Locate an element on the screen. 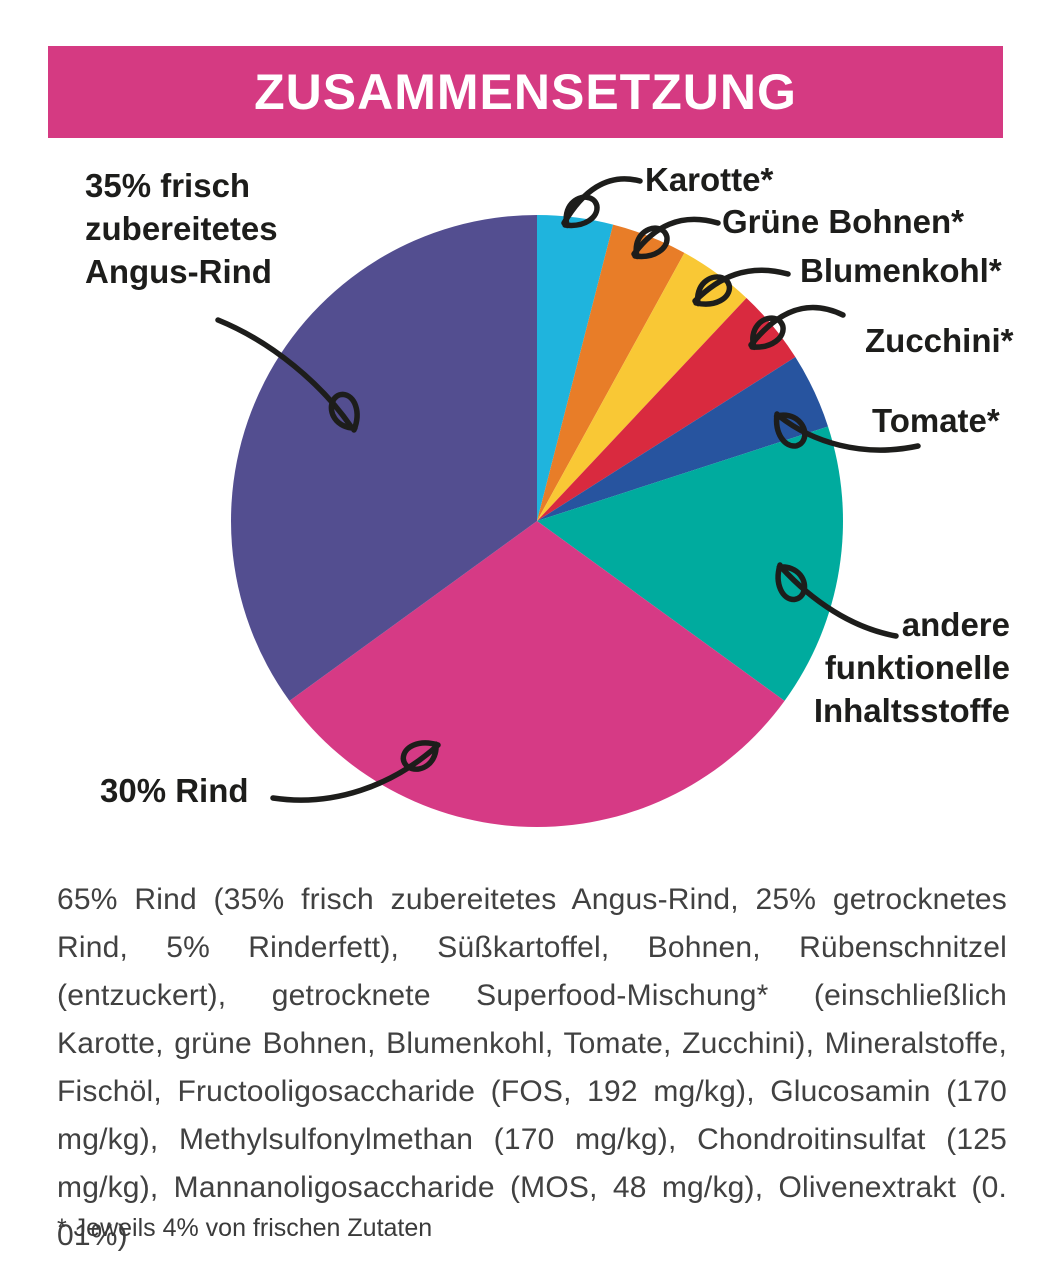  pie-slice-blumenkohl is located at coordinates (642, 386).